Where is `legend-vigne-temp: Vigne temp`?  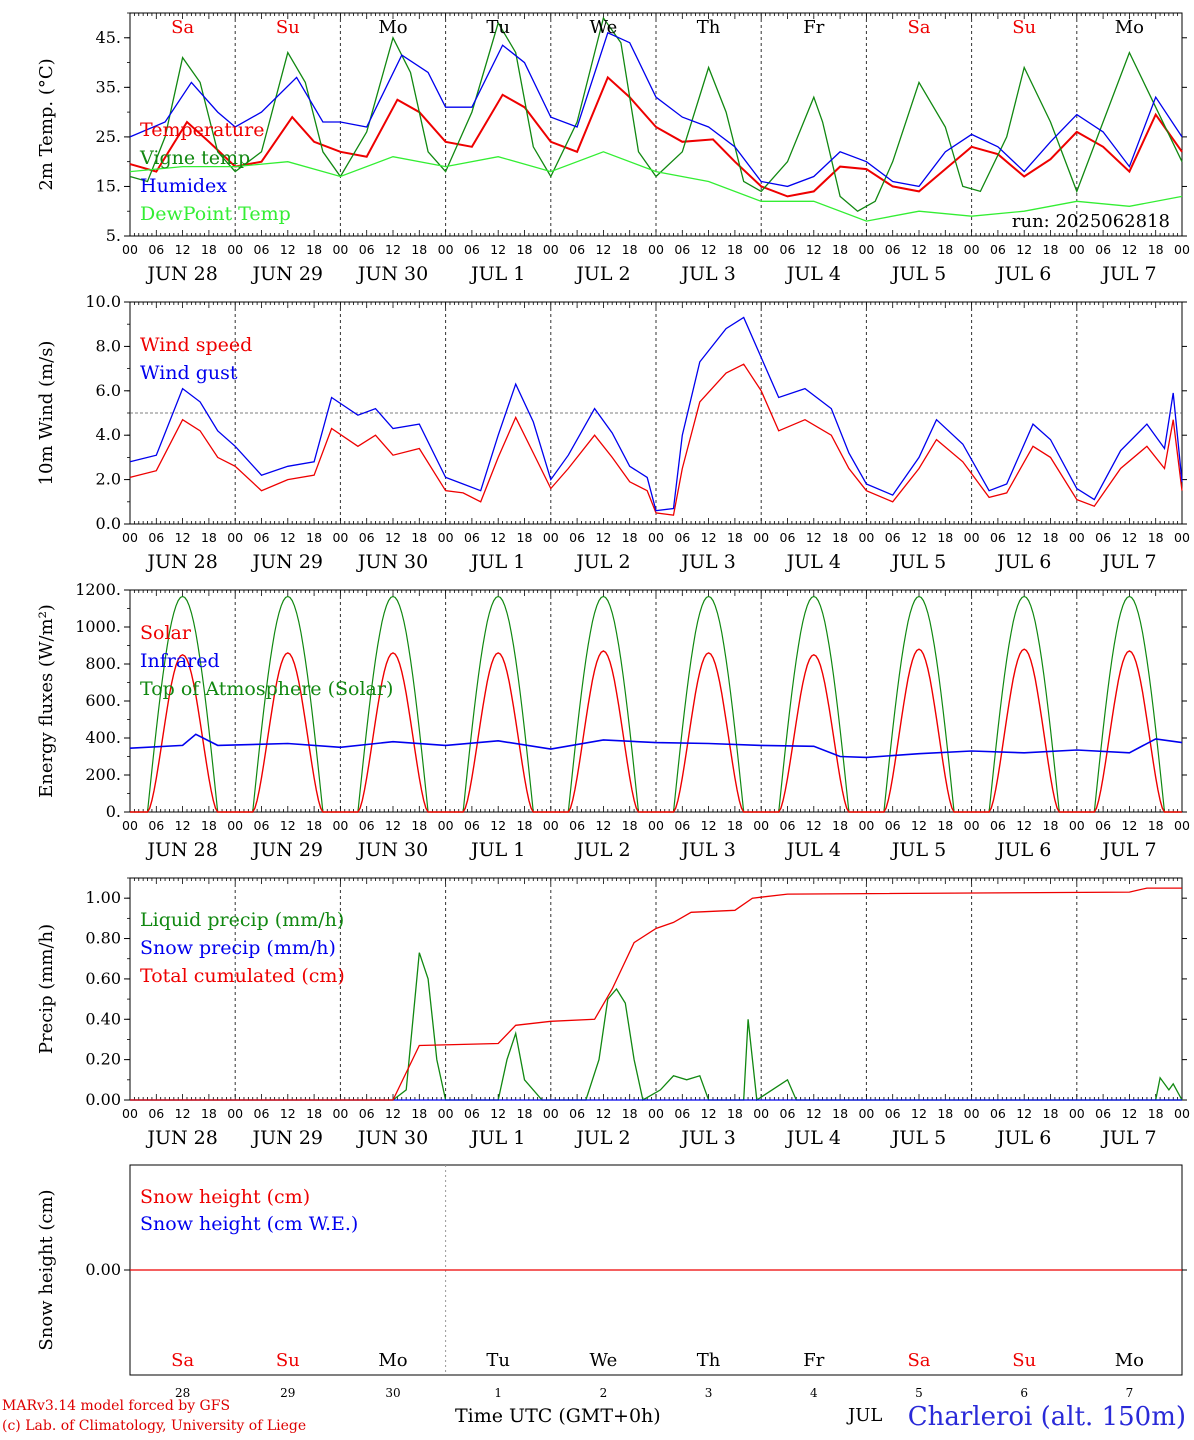 legend-vigne-temp: Vigne temp is located at coordinates (194, 158).